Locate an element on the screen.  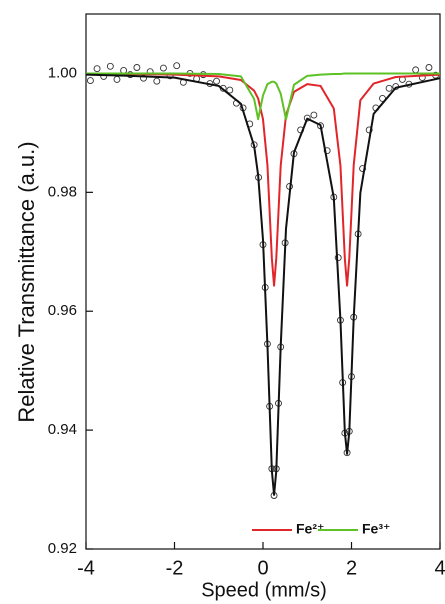
y-axis-title: Relative Transmittance (a.u.) is located at coordinates (26, 281).